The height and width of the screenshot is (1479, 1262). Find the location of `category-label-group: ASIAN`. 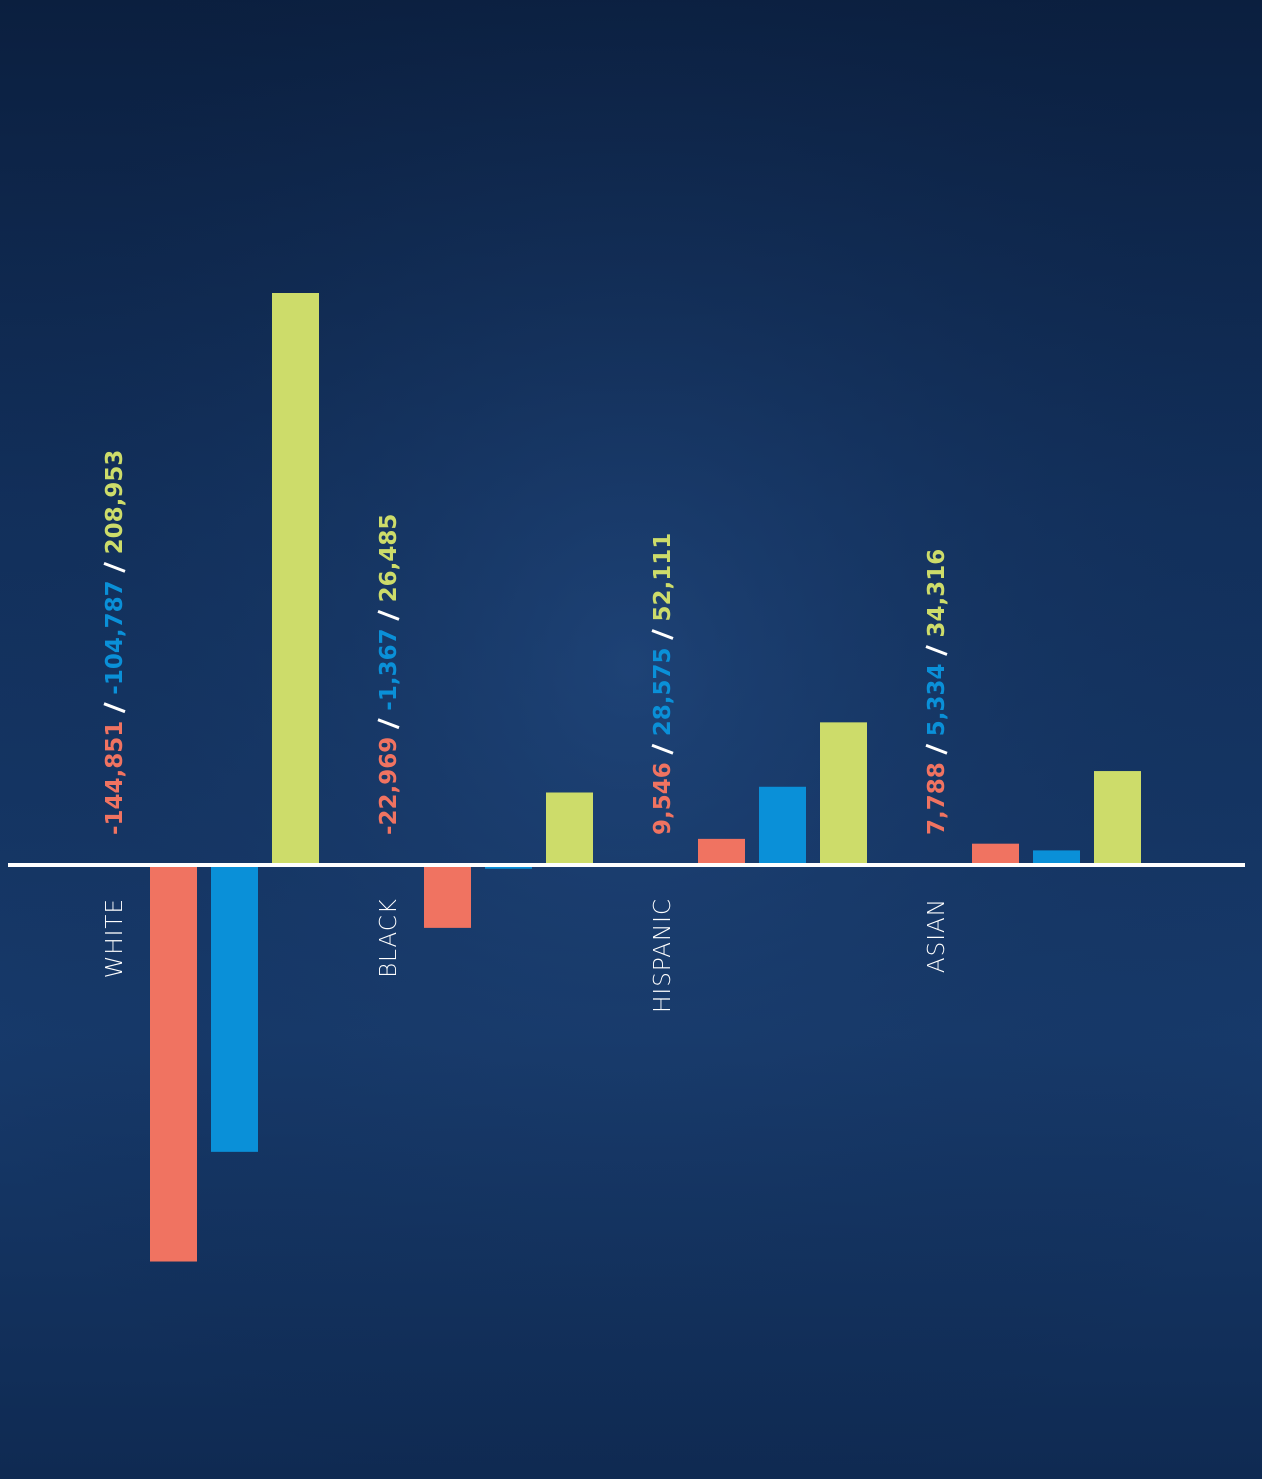

category-label-group: ASIAN is located at coordinates (937, 935).